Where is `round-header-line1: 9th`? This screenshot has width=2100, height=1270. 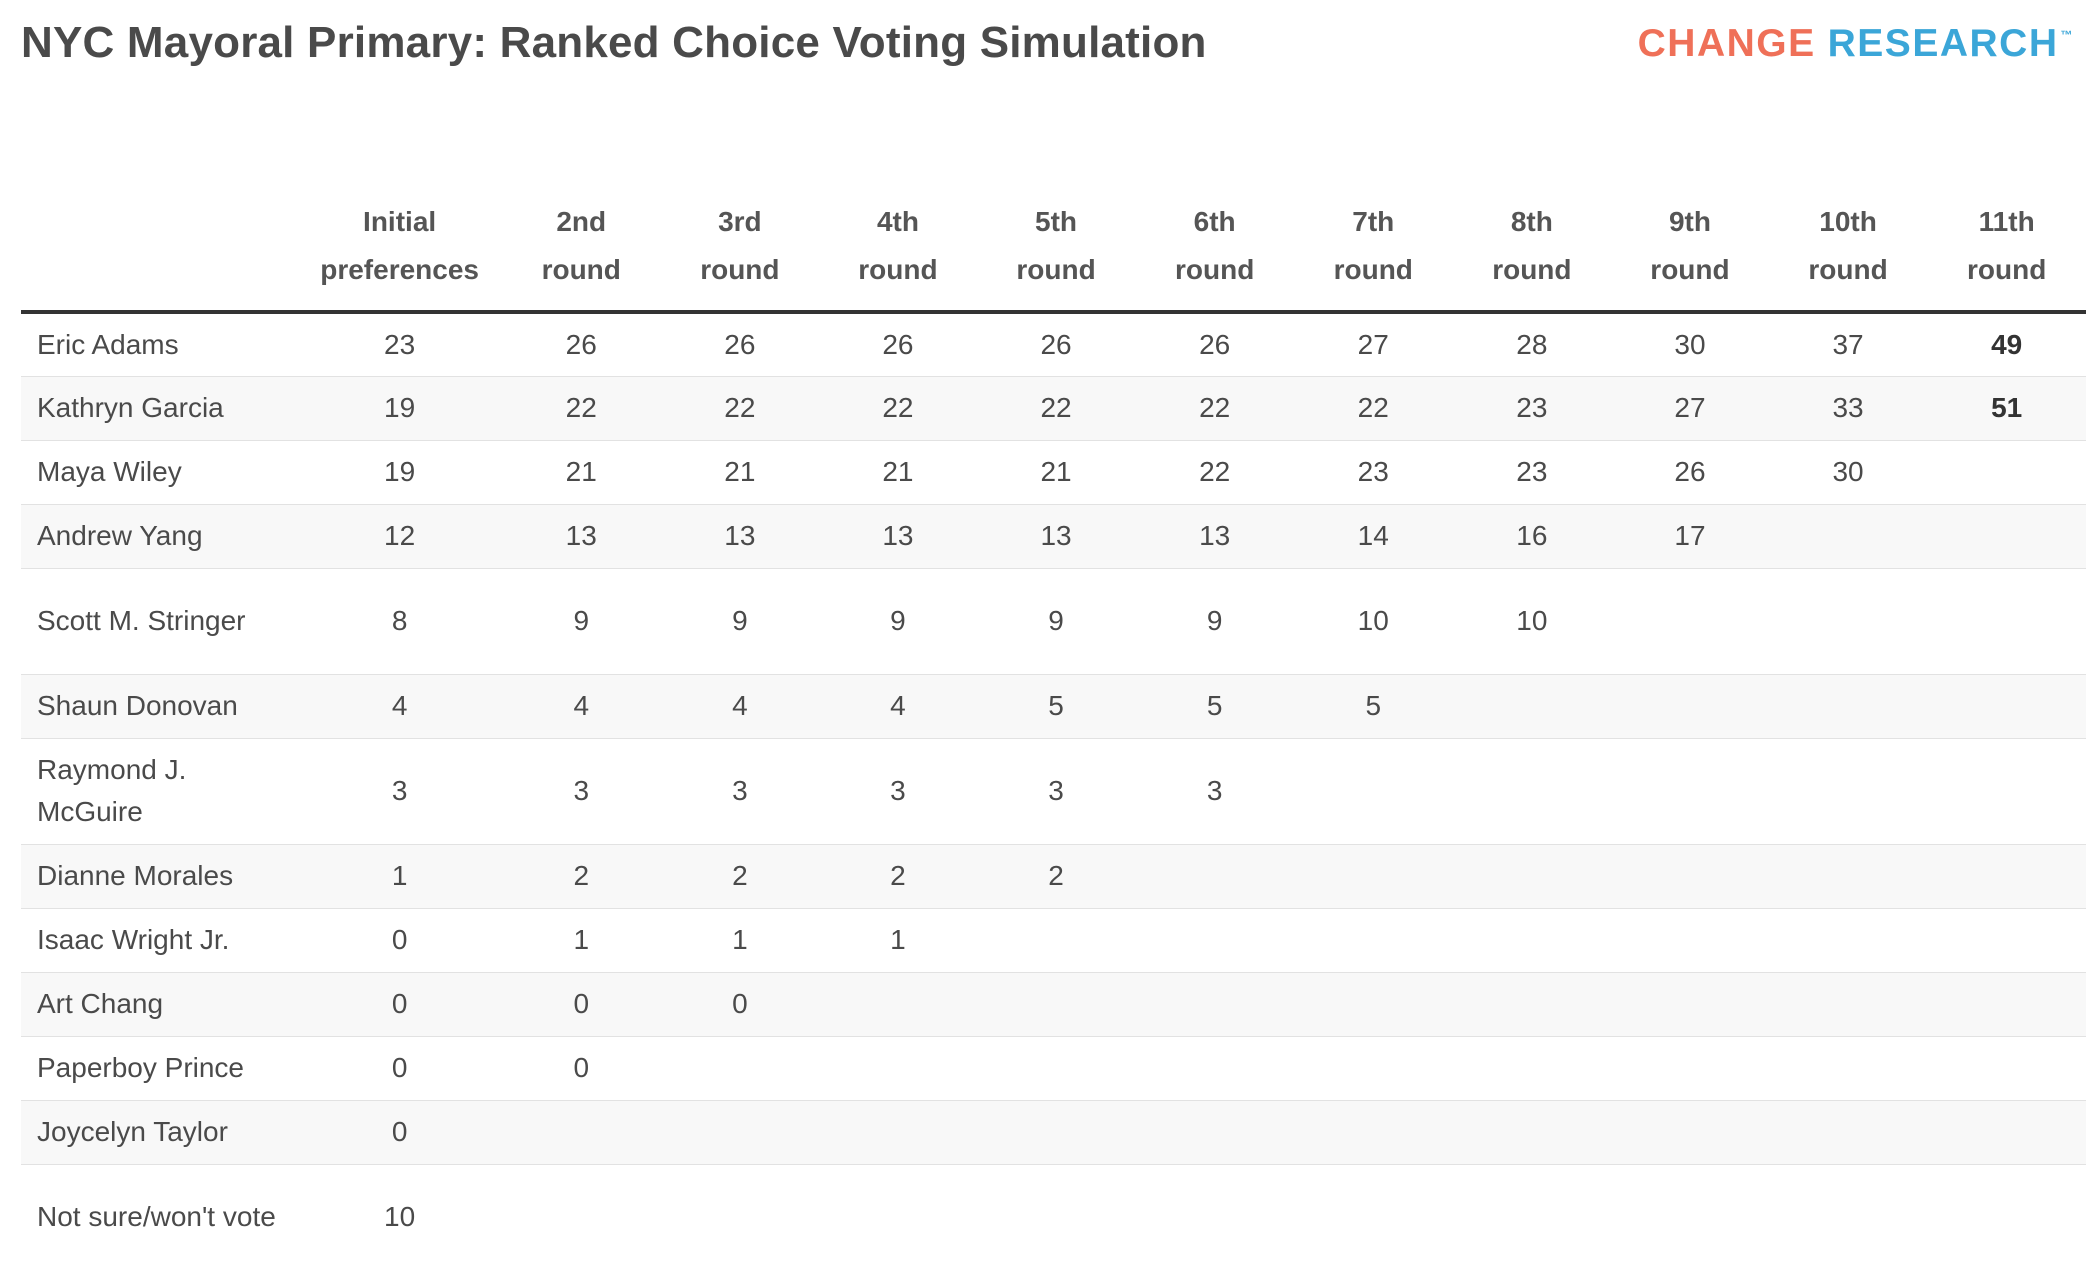 round-header-line1: 9th is located at coordinates (1689, 221).